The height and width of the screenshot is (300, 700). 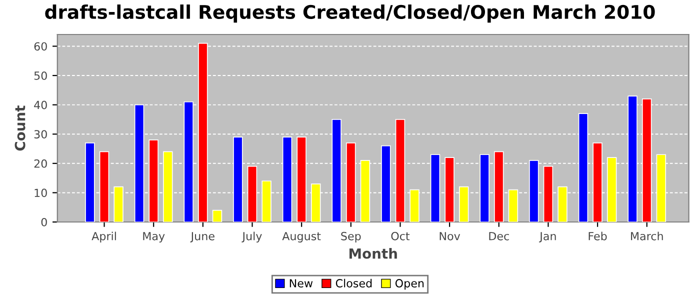 What do you see at coordinates (202, 237) in the screenshot?
I see `x-tick-label: June` at bounding box center [202, 237].